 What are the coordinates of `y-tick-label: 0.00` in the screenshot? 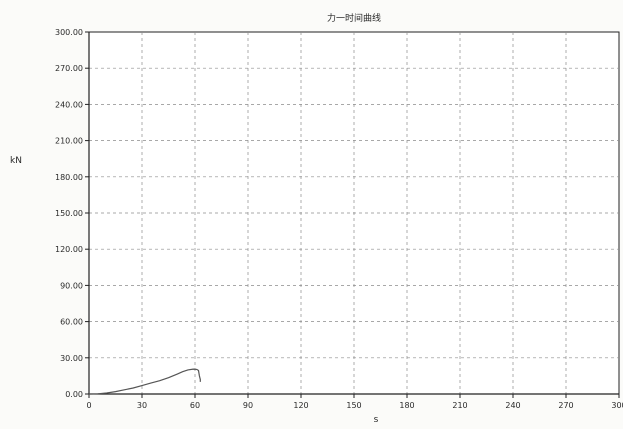 It's located at (74, 394).